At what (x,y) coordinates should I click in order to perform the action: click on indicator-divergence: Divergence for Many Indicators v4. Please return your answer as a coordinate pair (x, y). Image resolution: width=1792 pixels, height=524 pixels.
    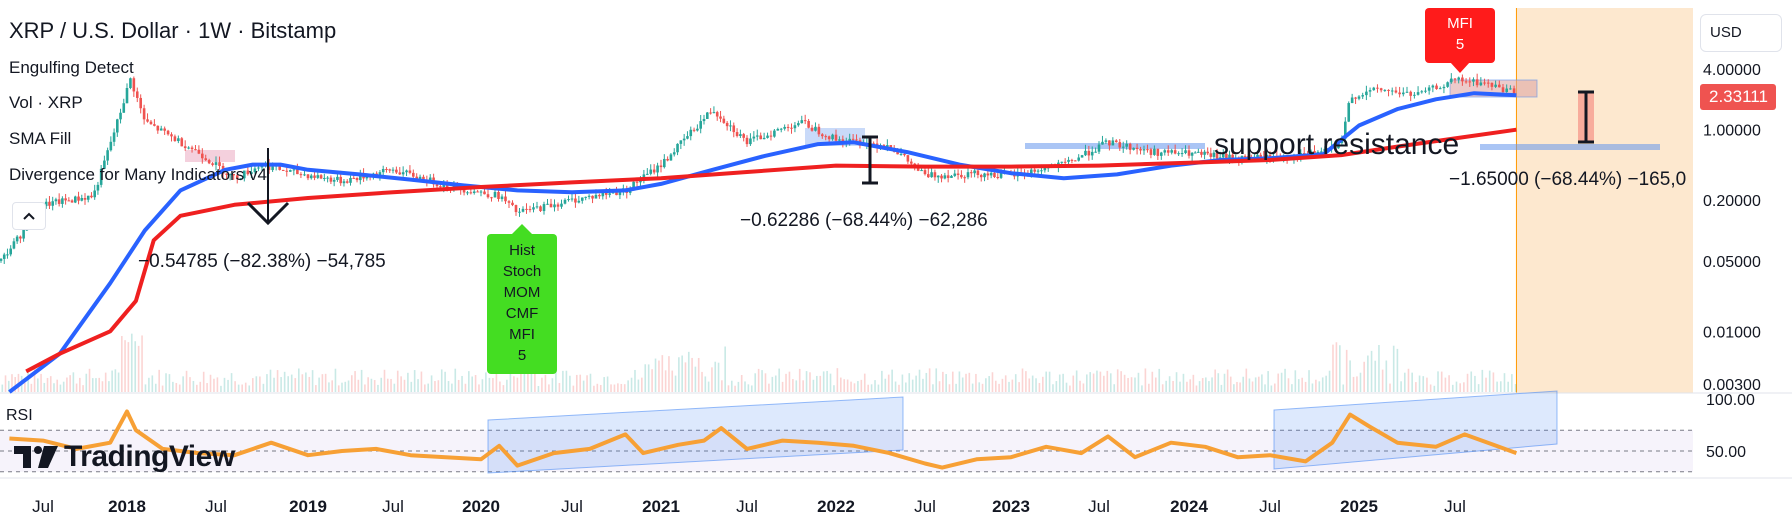
    Looking at the image, I should click on (138, 174).